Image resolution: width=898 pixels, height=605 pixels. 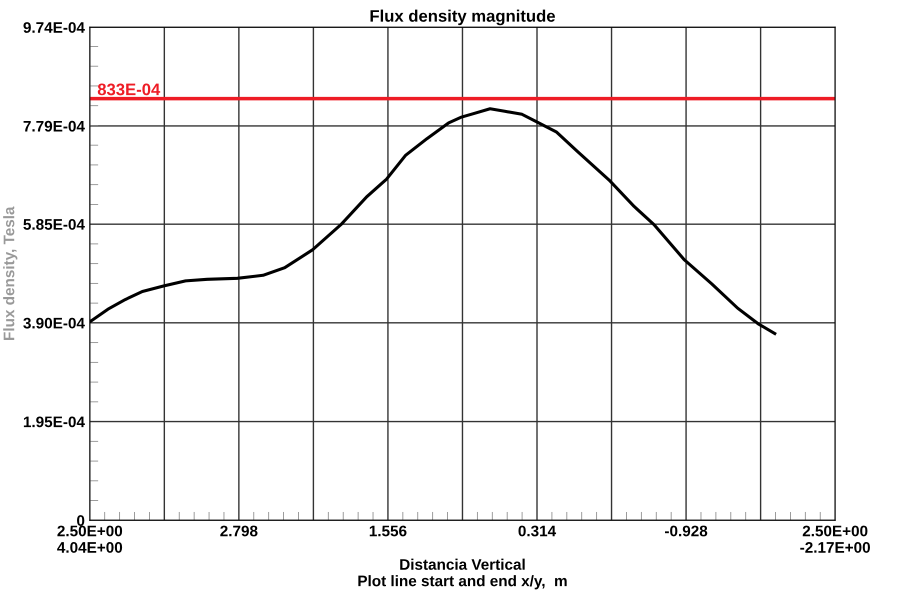 I want to click on y-tick-label: 3.90E-04, so click(x=54, y=323).